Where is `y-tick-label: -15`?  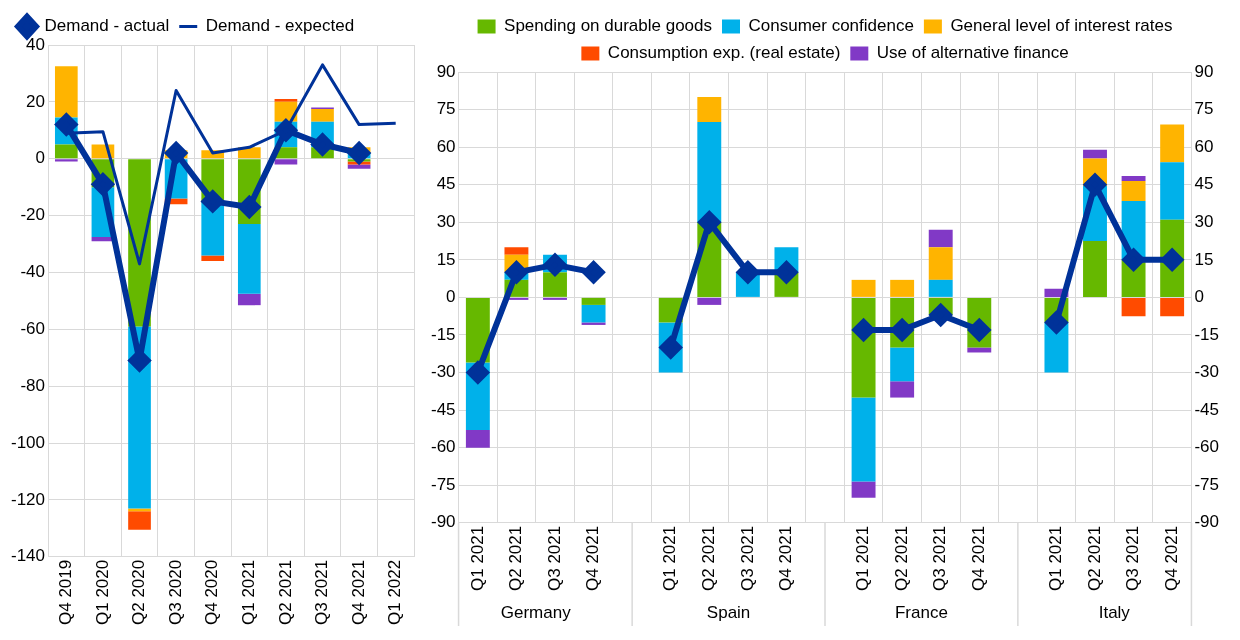
y-tick-label: -15 is located at coordinates (443, 334).